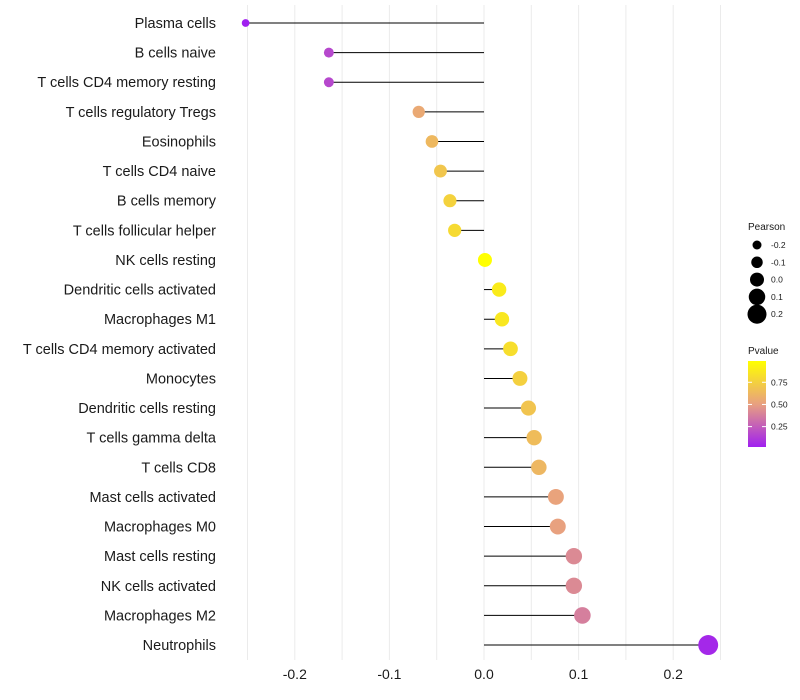 The image size is (800, 700). What do you see at coordinates (295, 674) in the screenshot?
I see `x-tick-label: -0.2` at bounding box center [295, 674].